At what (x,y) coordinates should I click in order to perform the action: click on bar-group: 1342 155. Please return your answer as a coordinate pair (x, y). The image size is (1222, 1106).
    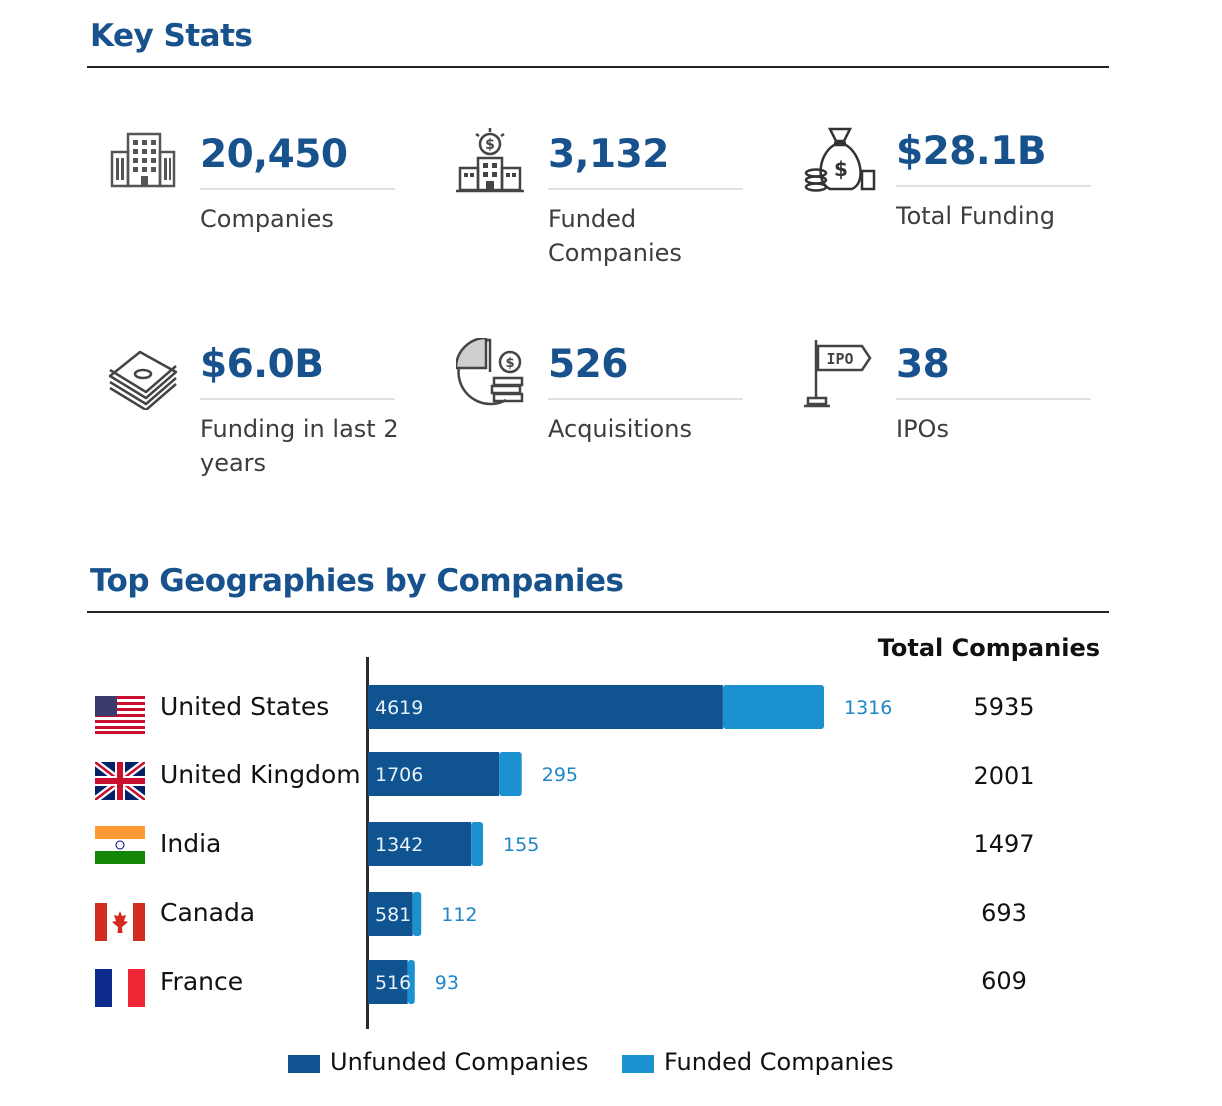
    Looking at the image, I should click on (453, 844).